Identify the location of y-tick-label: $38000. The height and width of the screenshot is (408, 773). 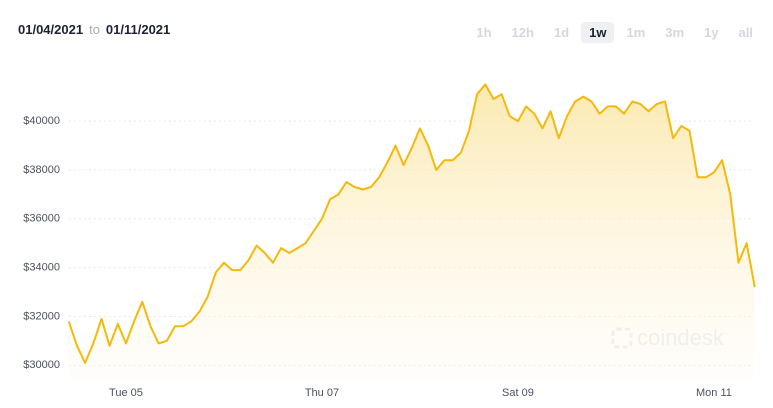
(41, 170).